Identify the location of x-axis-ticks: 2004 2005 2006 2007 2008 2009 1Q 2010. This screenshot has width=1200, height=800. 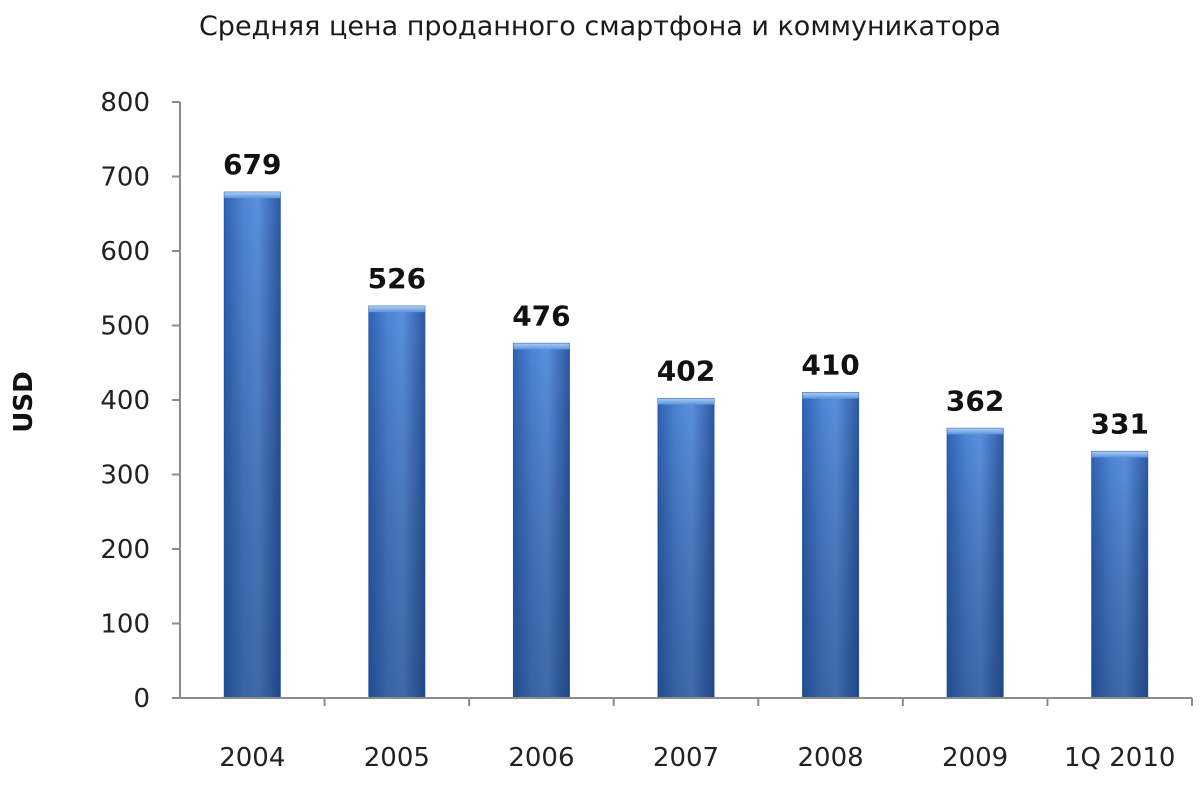
(706, 735).